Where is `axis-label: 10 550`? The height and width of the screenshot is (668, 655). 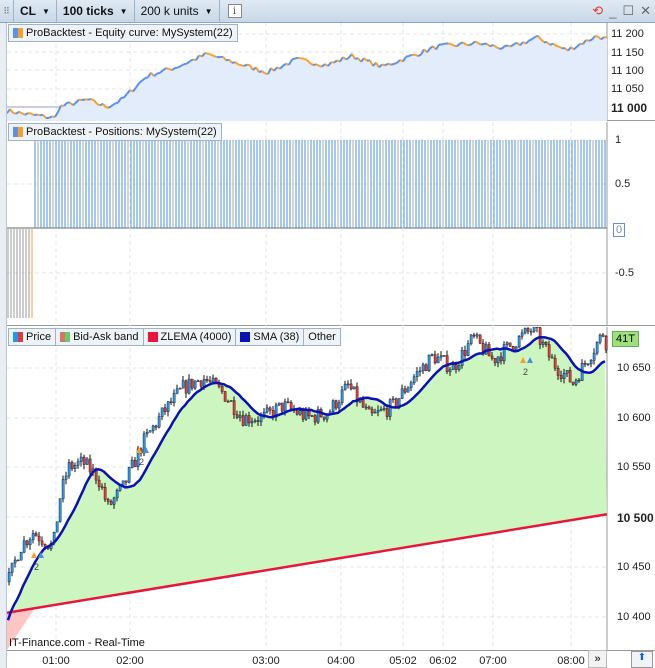
axis-label: 10 550 is located at coordinates (634, 467).